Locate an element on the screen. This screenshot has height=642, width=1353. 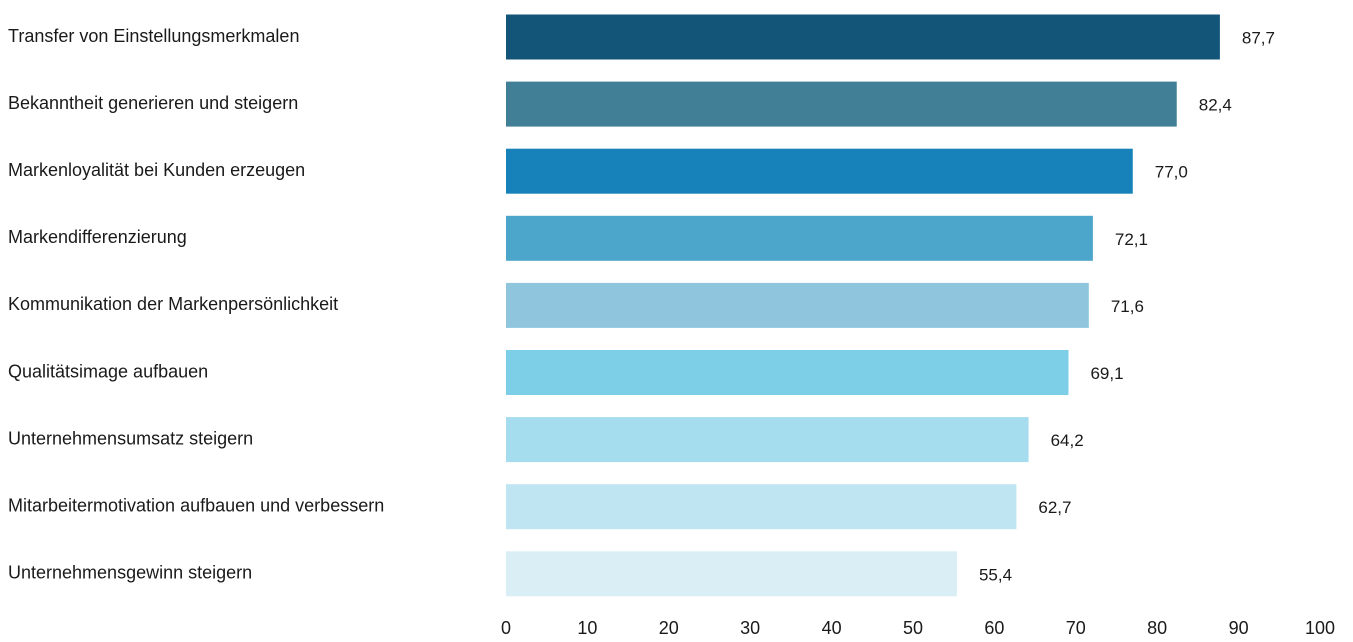
category-label: Kommunikation der Markenpersönlichkeit is located at coordinates (173, 304).